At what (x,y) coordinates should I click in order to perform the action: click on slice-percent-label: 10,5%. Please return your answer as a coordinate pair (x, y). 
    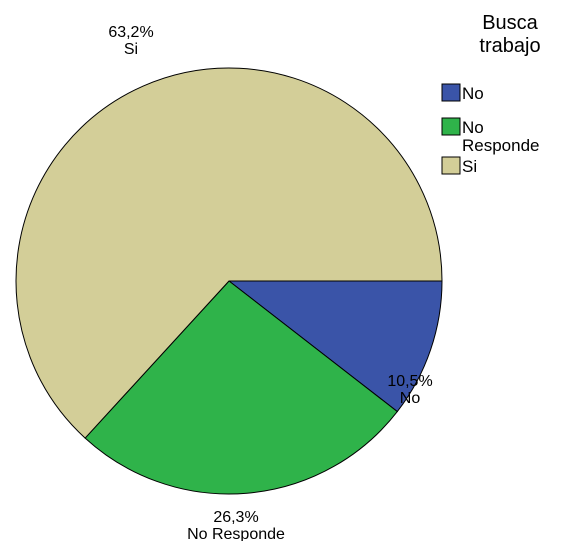
    Looking at the image, I should click on (409, 381).